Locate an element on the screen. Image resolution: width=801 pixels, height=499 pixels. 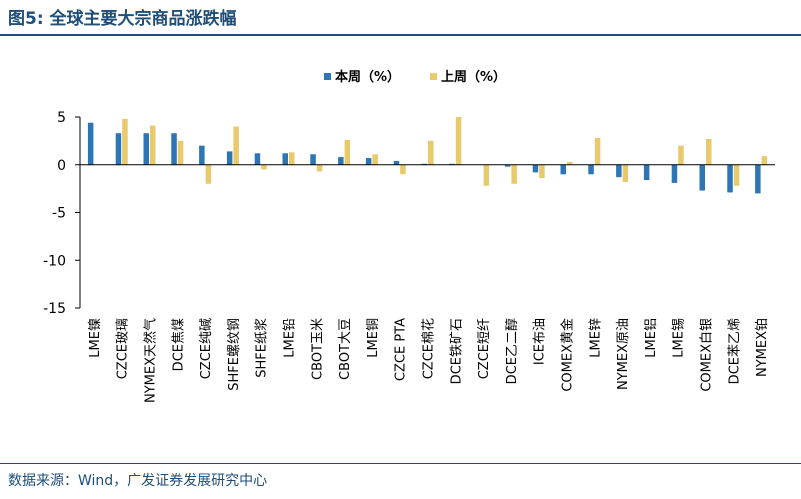
category-label: LME铅 is located at coordinates (290, 338).